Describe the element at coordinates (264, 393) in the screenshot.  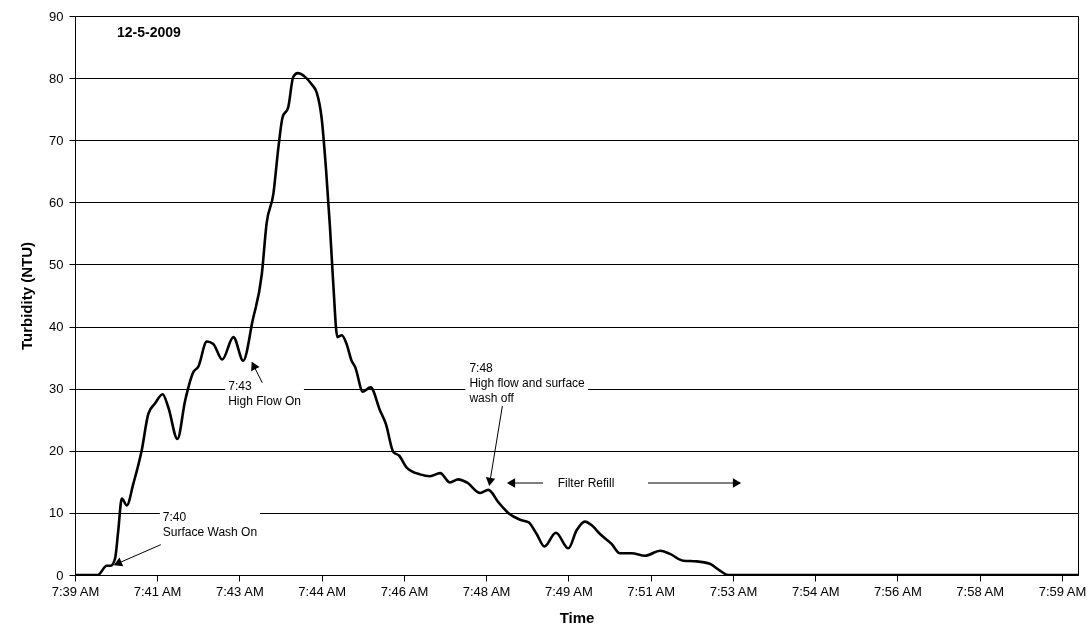
I see `annotation: 7:43 High Flow On` at that location.